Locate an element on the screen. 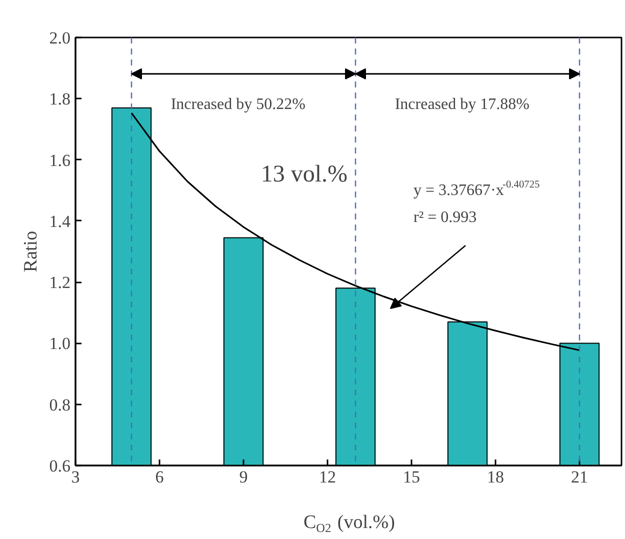 The height and width of the screenshot is (539, 625). x-tick-label: 12 is located at coordinates (327, 477).